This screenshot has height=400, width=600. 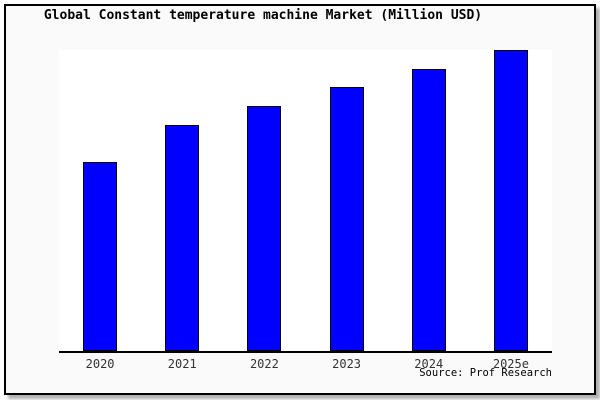 I want to click on source-credit: Source: Prof Research, so click(x=485, y=373).